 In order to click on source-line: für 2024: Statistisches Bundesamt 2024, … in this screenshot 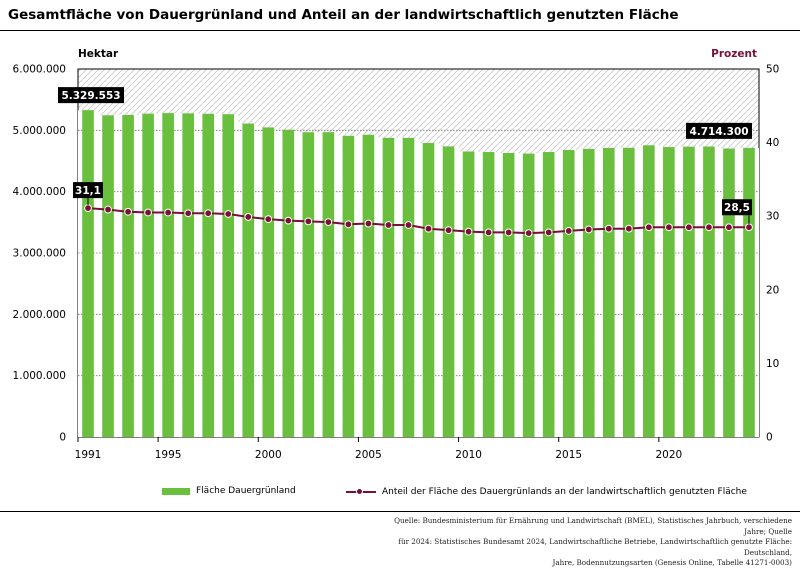, I will do `click(595, 547)`.